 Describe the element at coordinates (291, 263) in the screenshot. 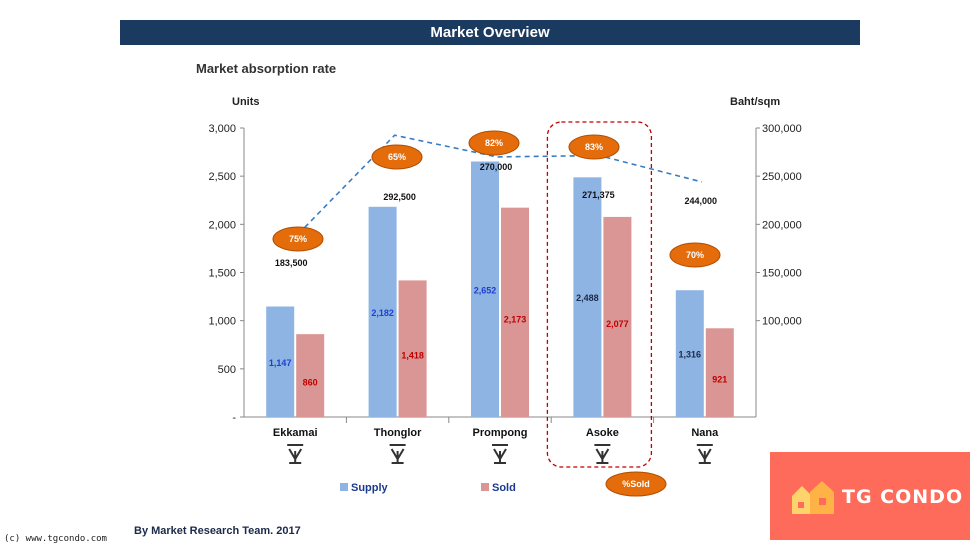

I see `price-value-label: 183,500` at that location.